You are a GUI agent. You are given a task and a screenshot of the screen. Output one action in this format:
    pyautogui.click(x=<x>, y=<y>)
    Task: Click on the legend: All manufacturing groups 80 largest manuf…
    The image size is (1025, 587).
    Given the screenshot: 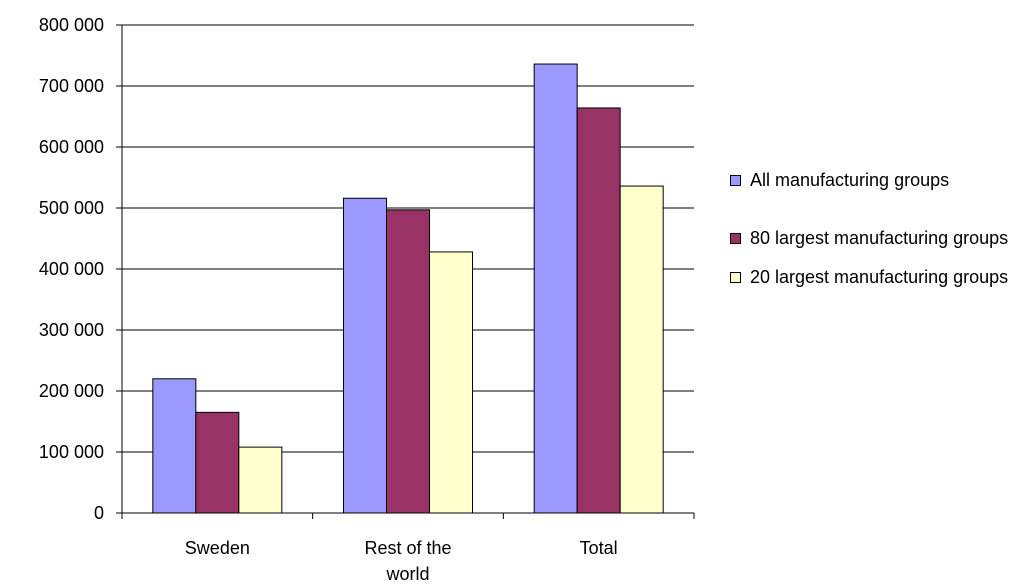 What is the action you would take?
    pyautogui.click(x=876, y=229)
    